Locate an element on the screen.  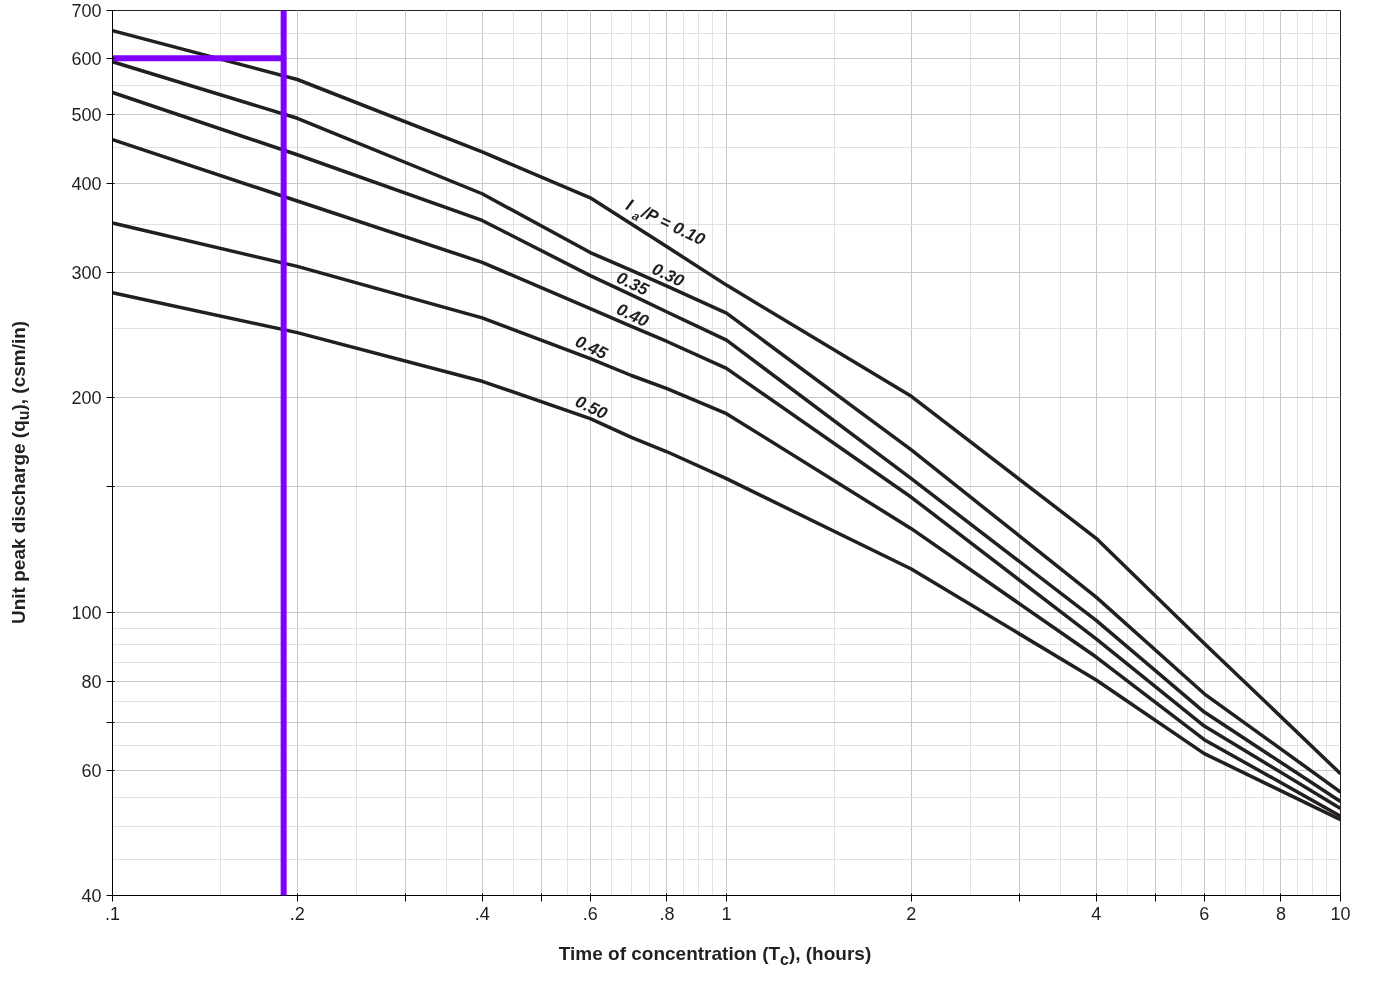
y-tick-label: 100 is located at coordinates (86, 612).